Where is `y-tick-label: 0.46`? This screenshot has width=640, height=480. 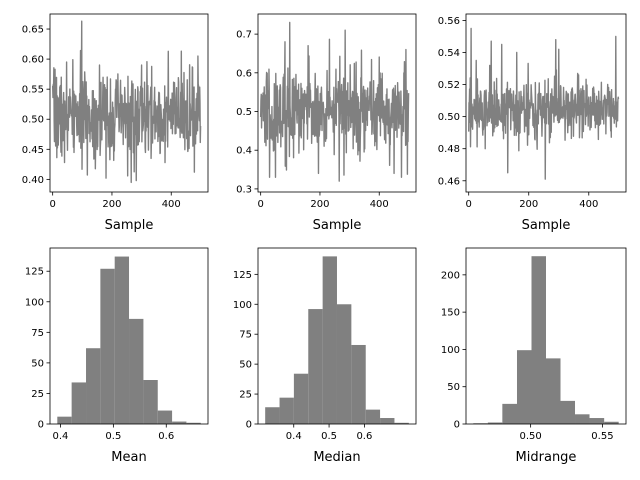 y-tick-label: 0.46 is located at coordinates (449, 181).